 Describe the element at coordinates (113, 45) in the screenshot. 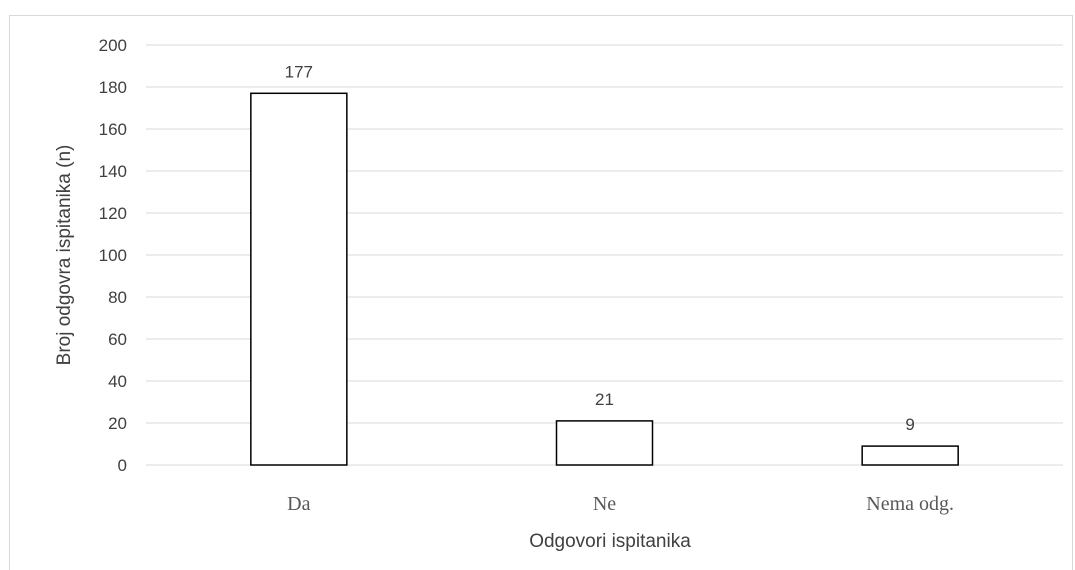

I see `y-tick-label: 200` at that location.